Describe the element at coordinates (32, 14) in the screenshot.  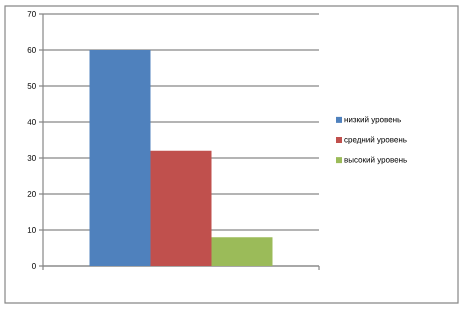
I see `y-tick-label: 70` at that location.